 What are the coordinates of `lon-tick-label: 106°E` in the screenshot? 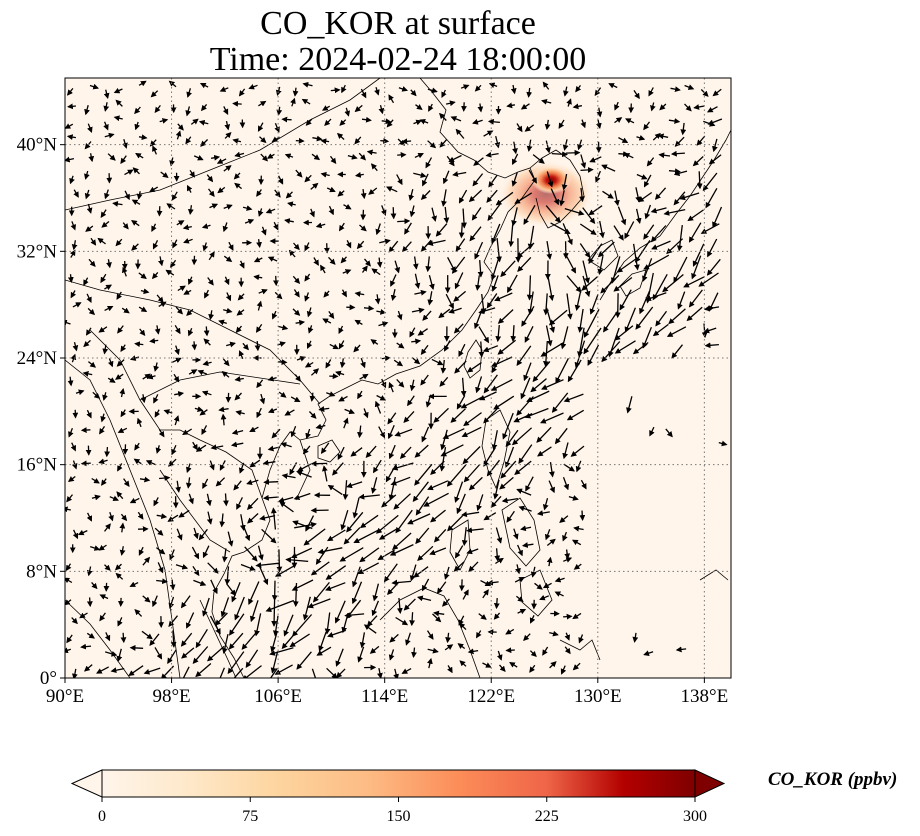 It's located at (278, 696).